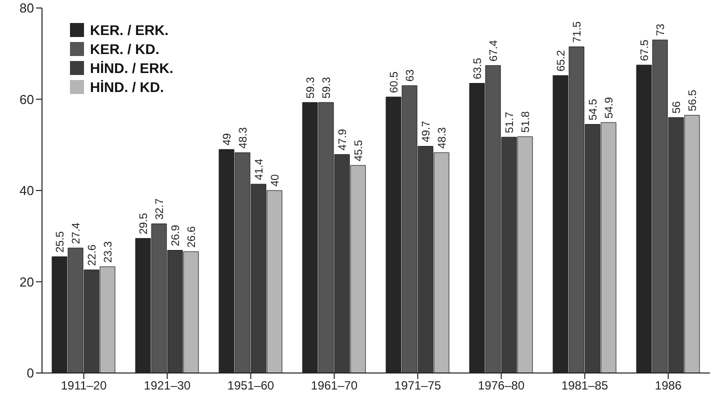 Image resolution: width=720 pixels, height=406 pixels. Describe the element at coordinates (76, 233) in the screenshot. I see `data-label: 27.4` at that location.